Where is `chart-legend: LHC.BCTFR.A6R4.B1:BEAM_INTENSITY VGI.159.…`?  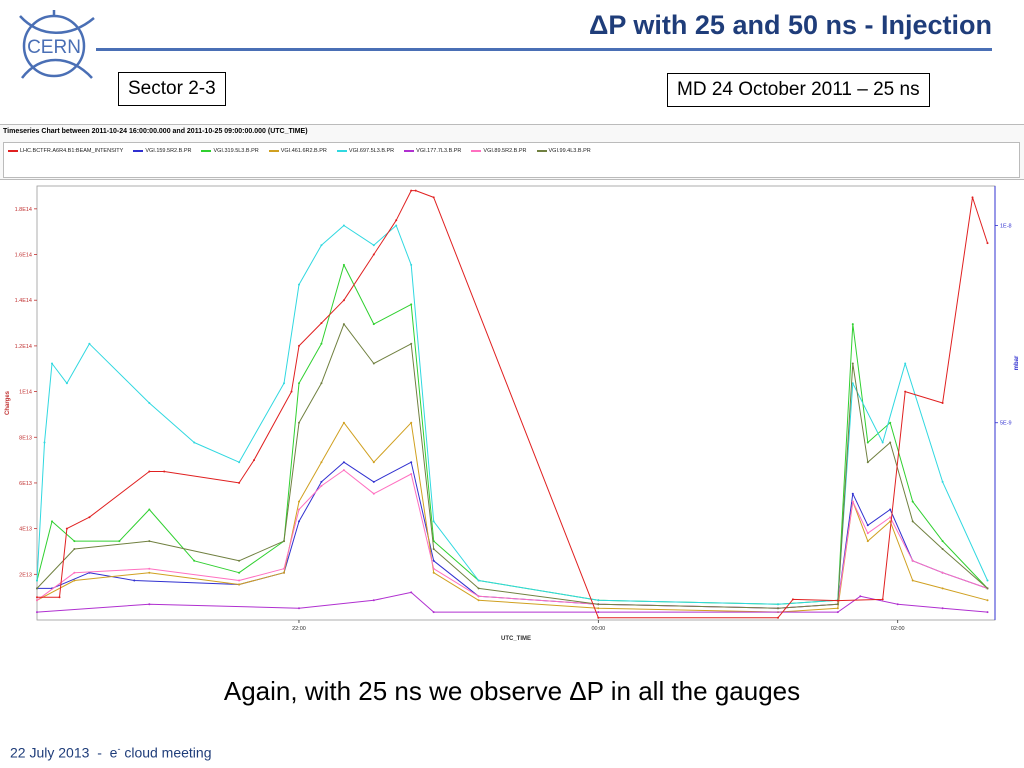
chart-legend: LHC.BCTFR.A6R4.B1:BEAM_INTENSITY VGI.159.… is located at coordinates (511, 160).